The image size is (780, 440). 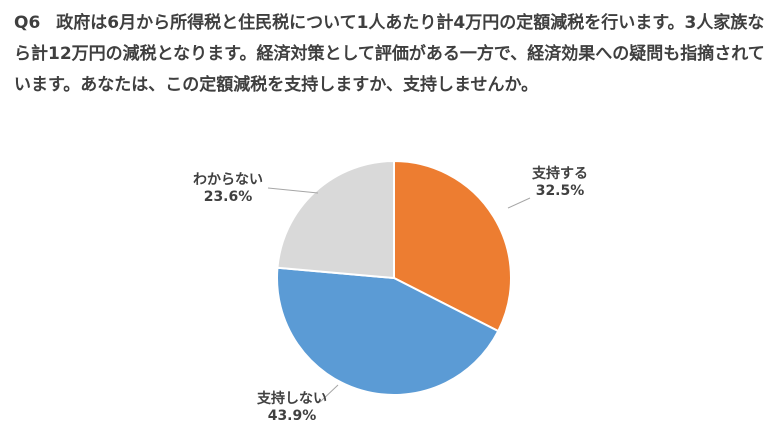 What do you see at coordinates (292, 416) in the screenshot?
I see `slice-value-1: 43.9%` at bounding box center [292, 416].